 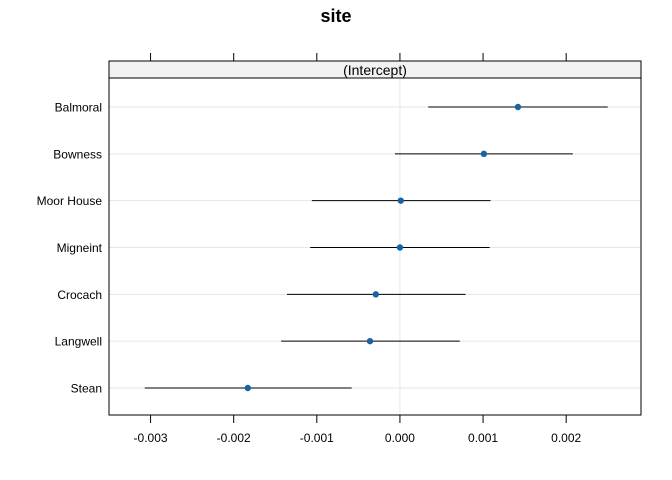 I want to click on category-label-3: Migneint, so click(x=80, y=248).